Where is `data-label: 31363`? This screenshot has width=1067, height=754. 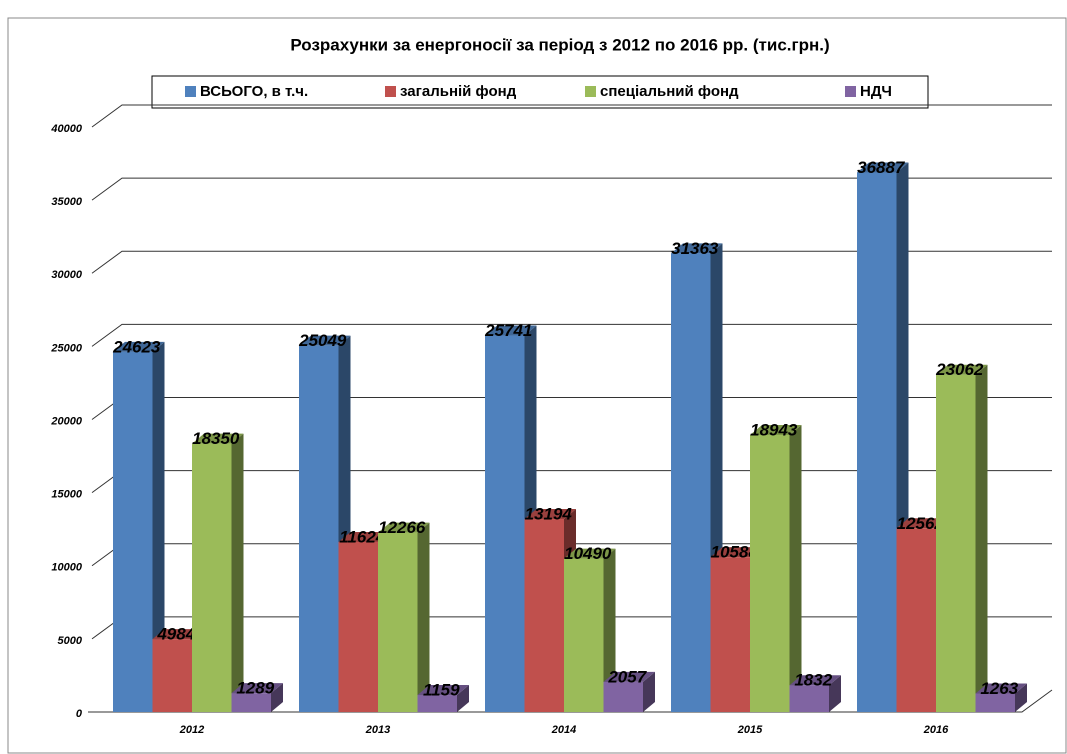 data-label: 31363 is located at coordinates (695, 248).